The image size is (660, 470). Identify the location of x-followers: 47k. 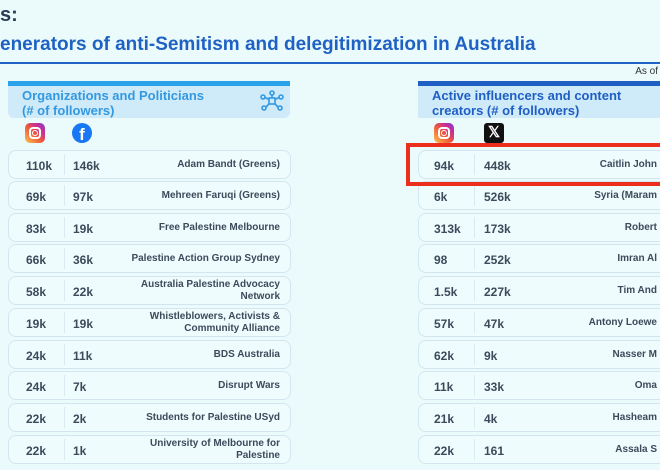
(494, 324).